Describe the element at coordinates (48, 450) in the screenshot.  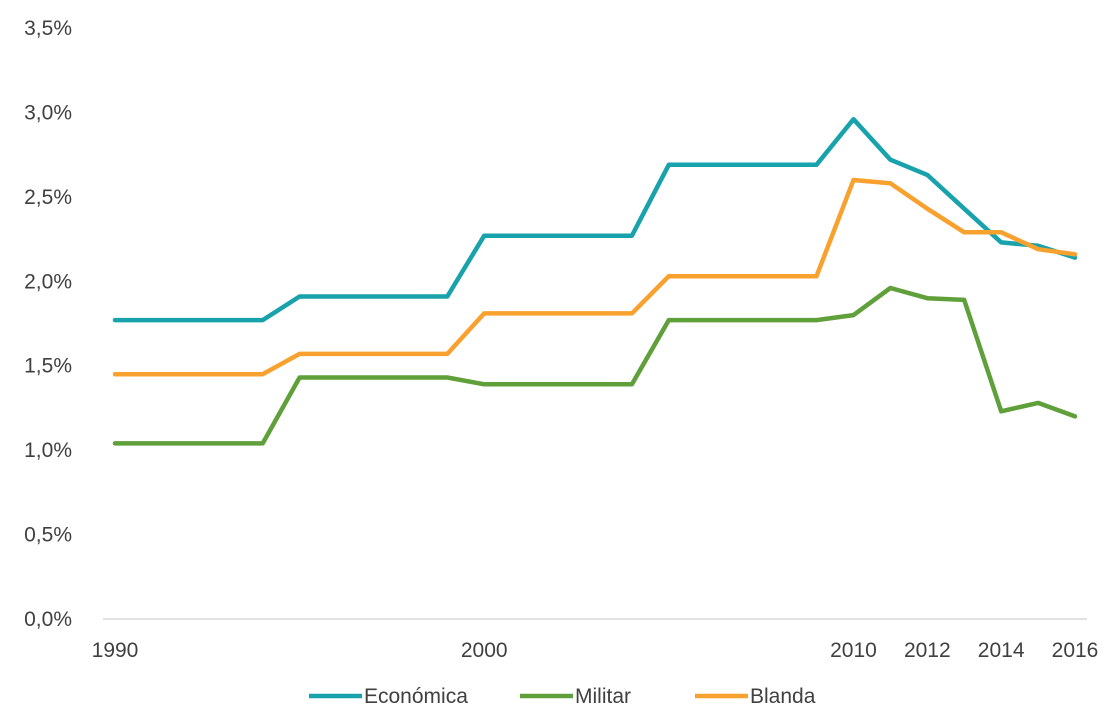
I see `y-tick-label: 1,0%` at that location.